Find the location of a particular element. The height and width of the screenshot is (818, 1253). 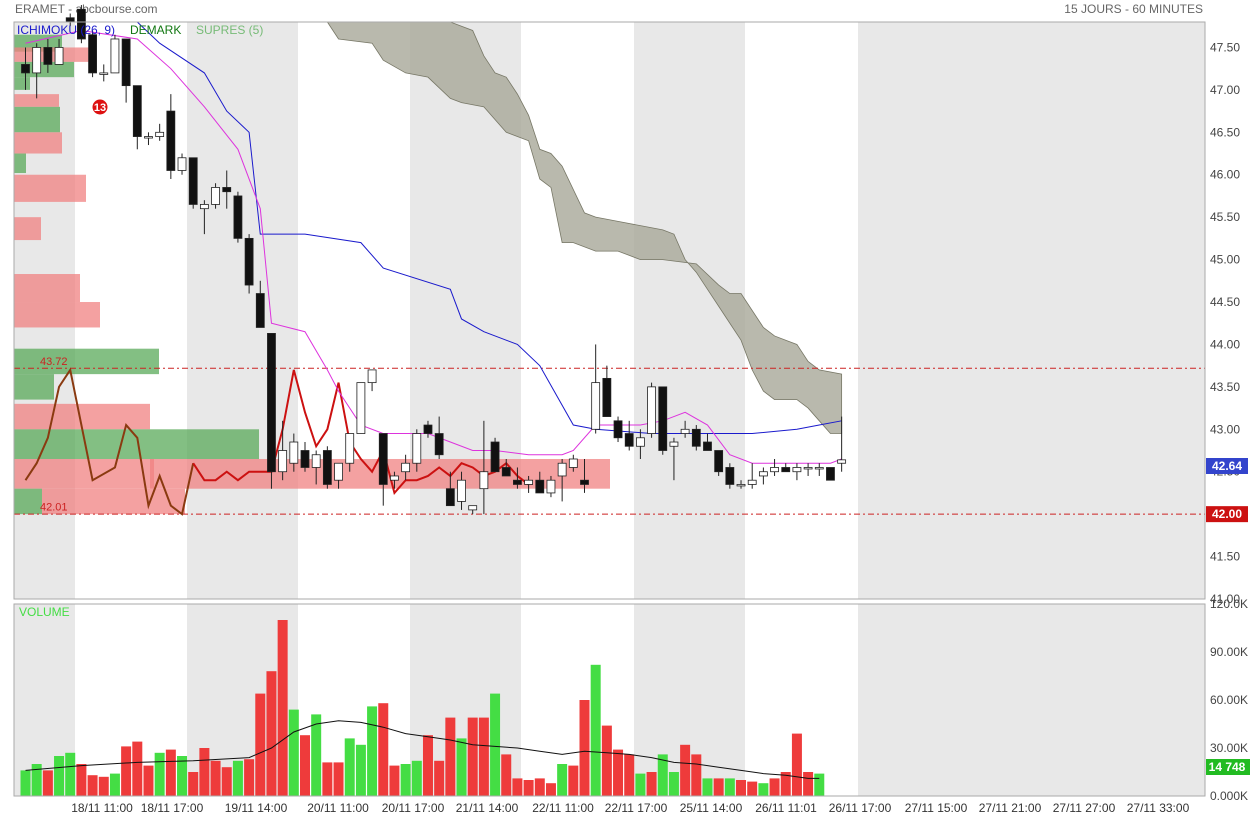

level-label-high: 43.72 is located at coordinates (54, 362).